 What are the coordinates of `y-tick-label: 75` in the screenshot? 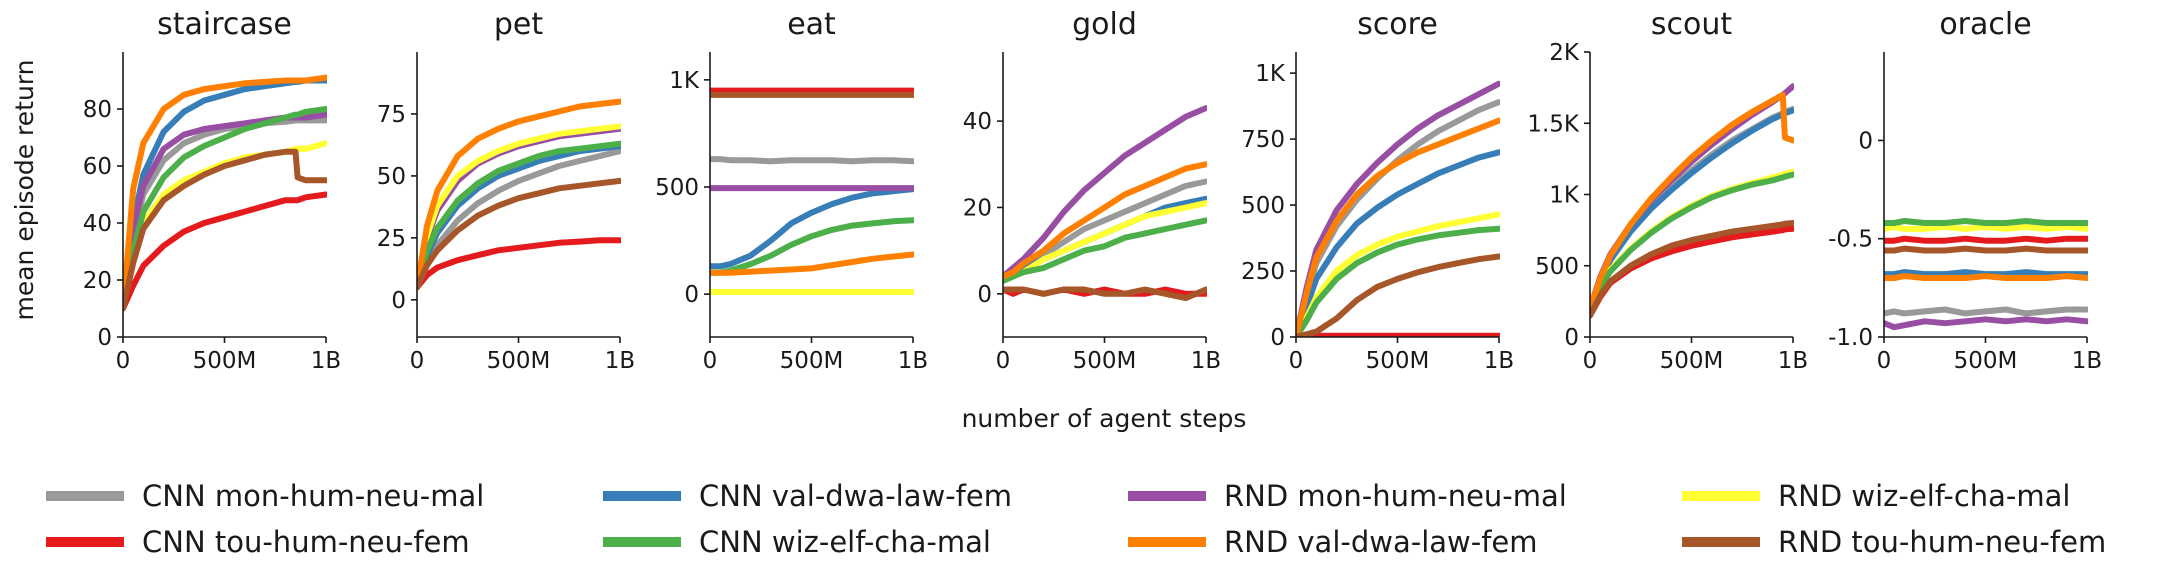 It's located at (391, 115).